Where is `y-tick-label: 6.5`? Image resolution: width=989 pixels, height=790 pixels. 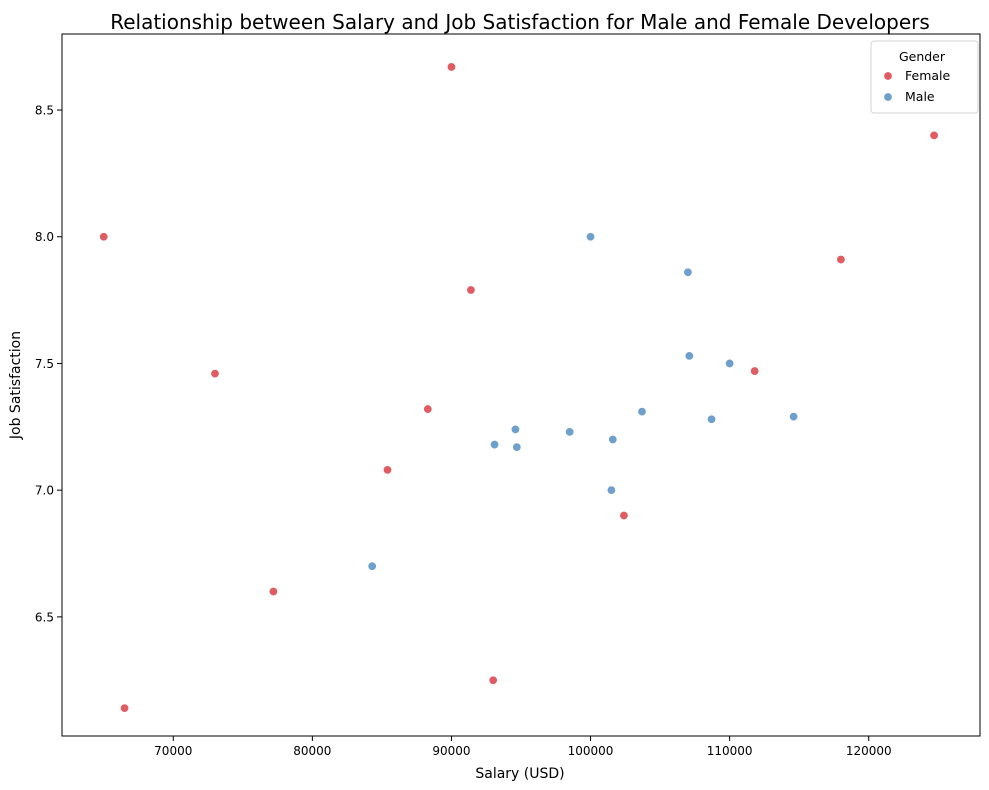 y-tick-label: 6.5 is located at coordinates (44, 617).